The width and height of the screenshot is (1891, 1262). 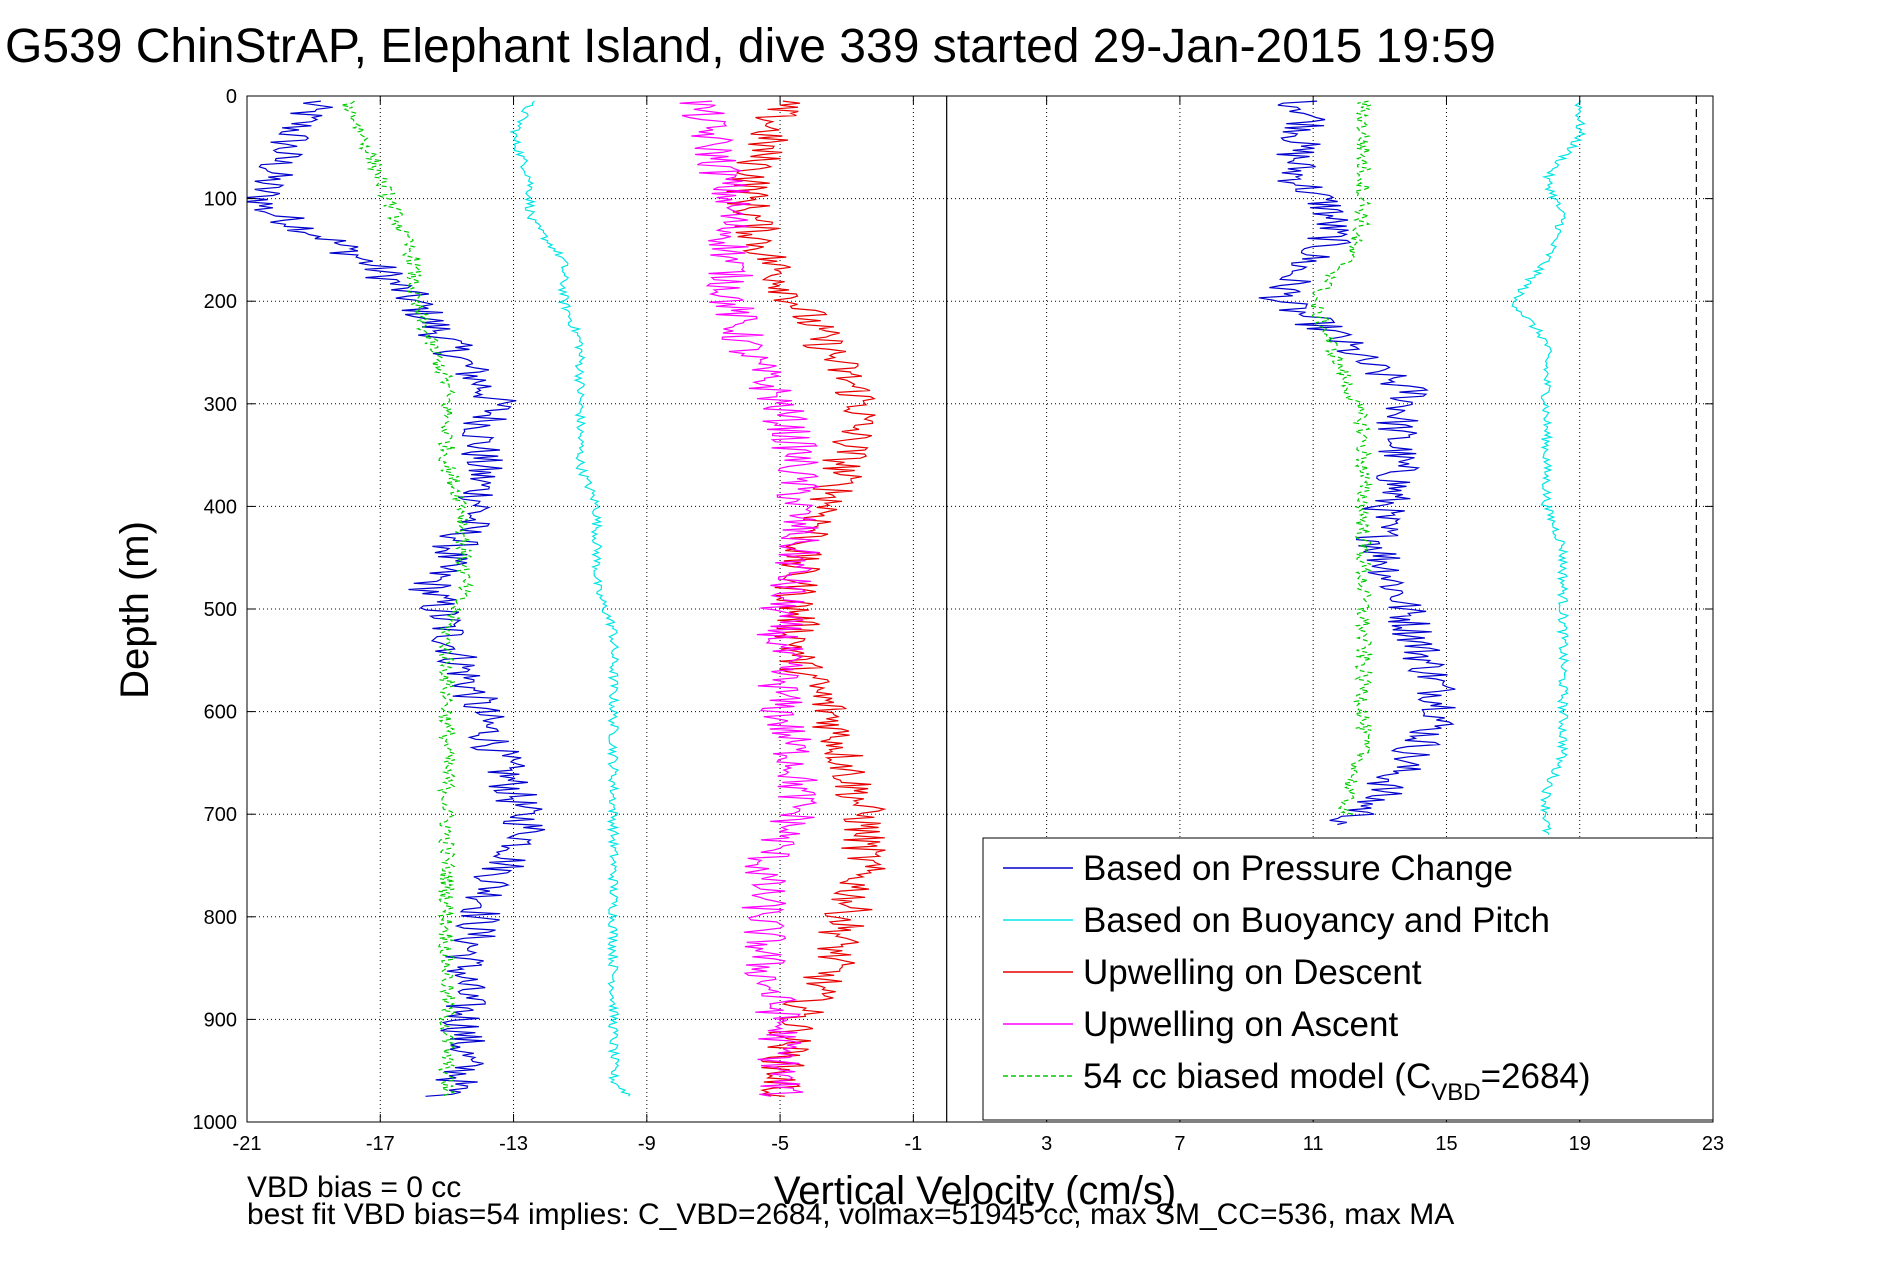 What do you see at coordinates (1252, 972) in the screenshot?
I see `legend-label: Upwelling on Descent` at bounding box center [1252, 972].